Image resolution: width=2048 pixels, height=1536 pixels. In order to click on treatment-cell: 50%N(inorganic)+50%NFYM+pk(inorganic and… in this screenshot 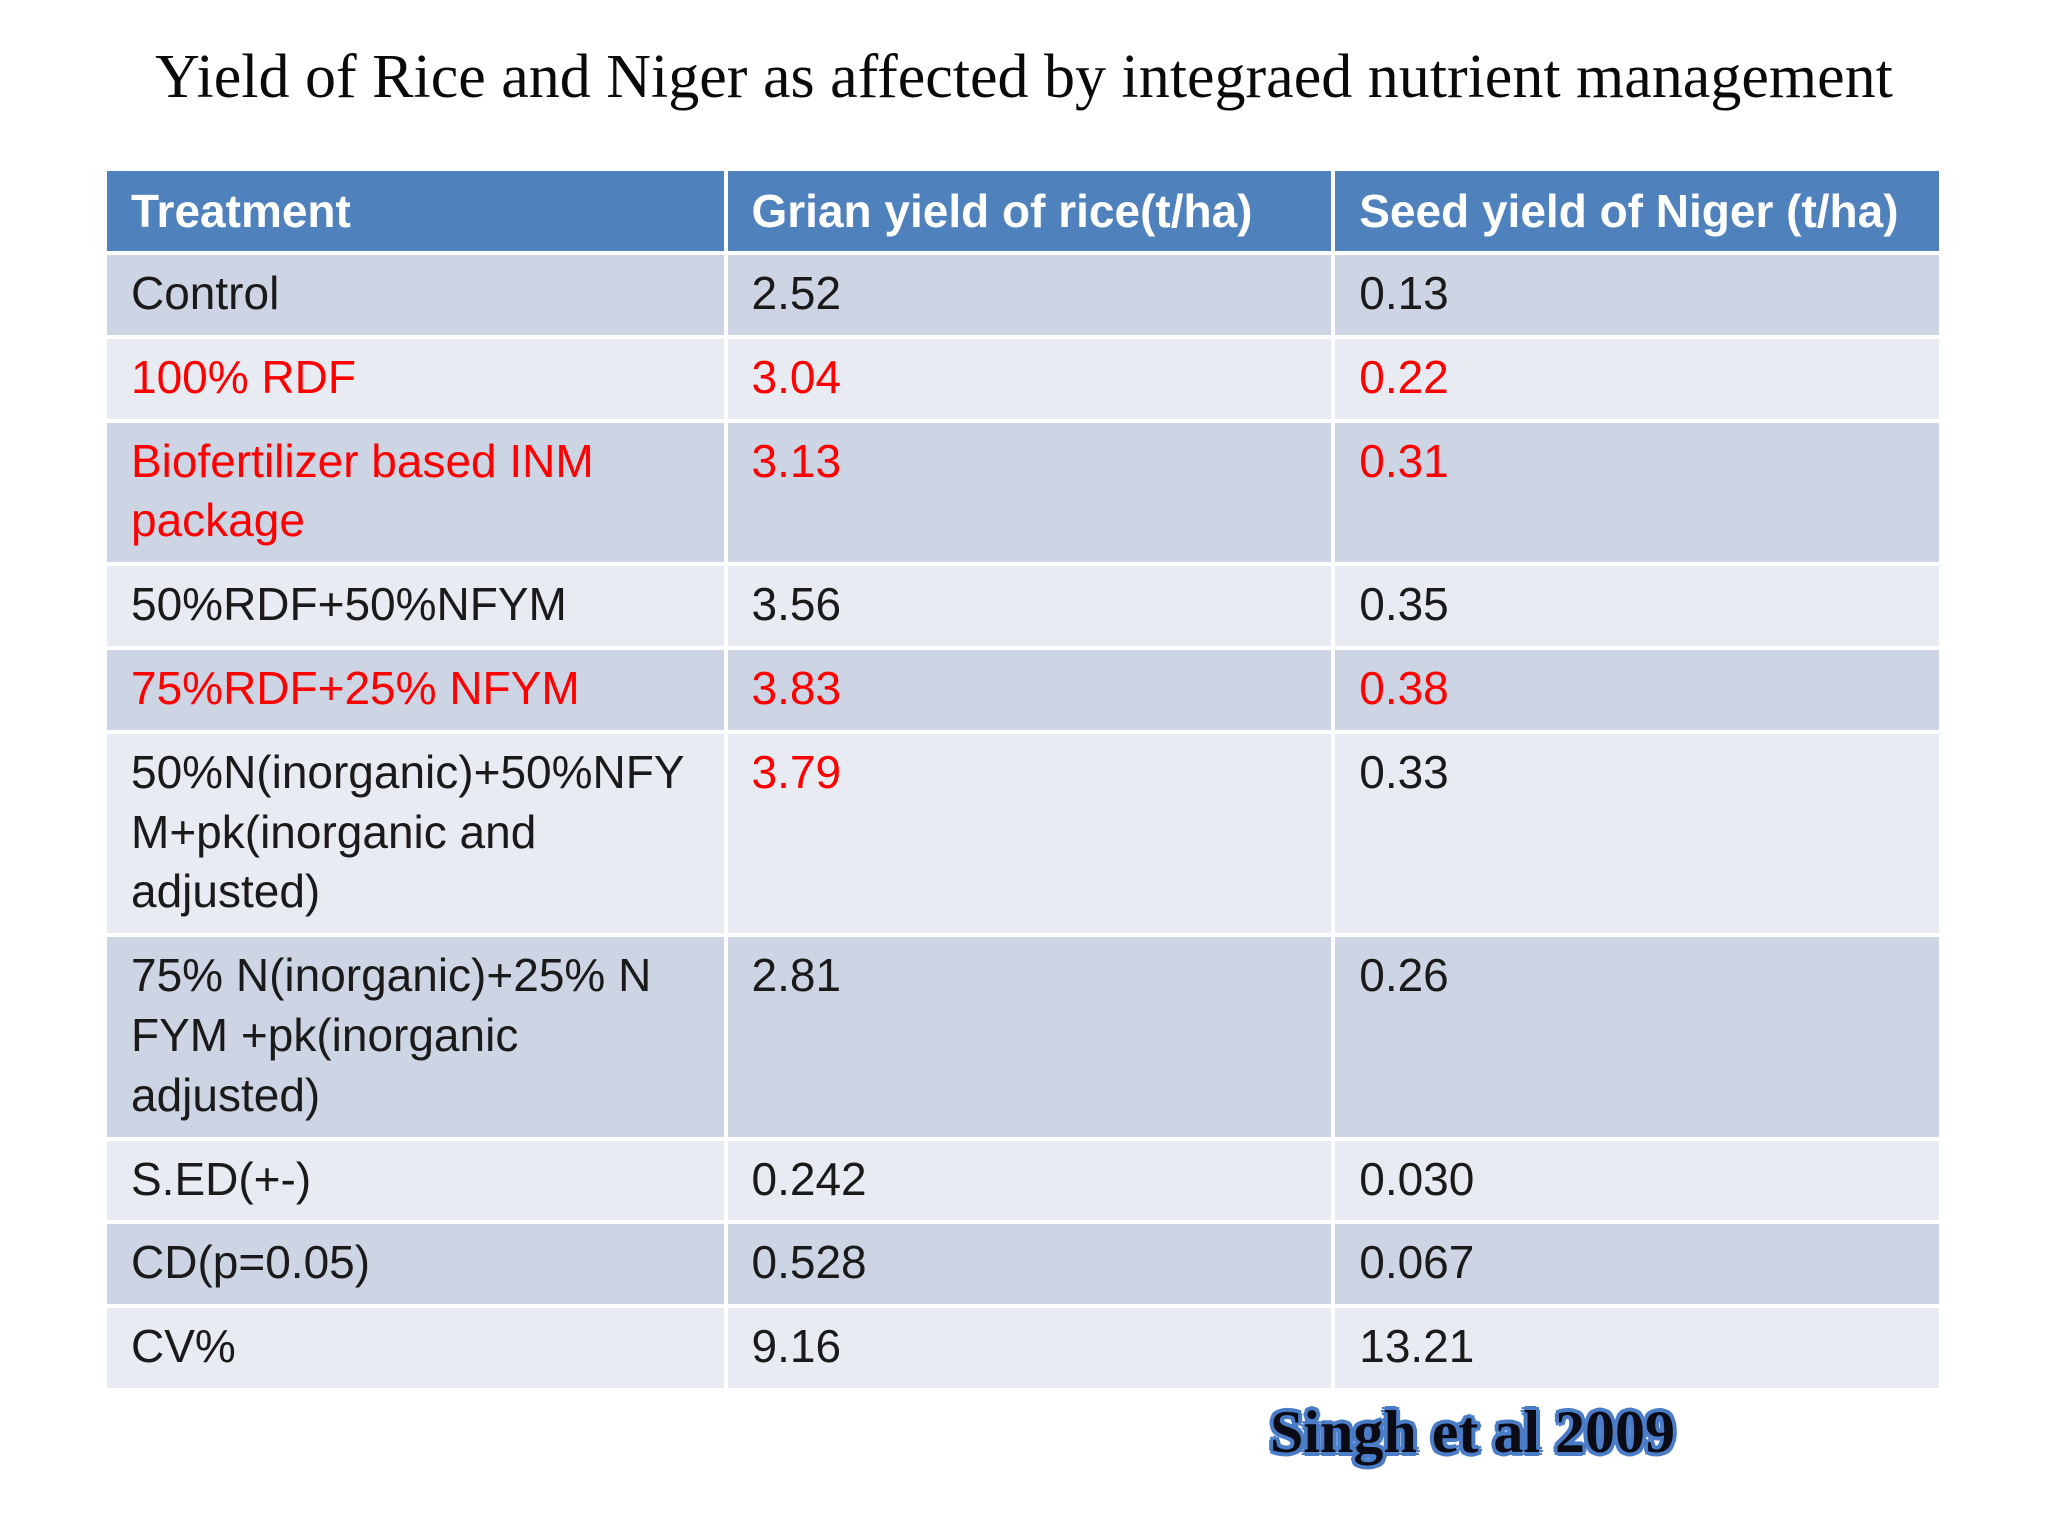, I will do `click(415, 833)`.